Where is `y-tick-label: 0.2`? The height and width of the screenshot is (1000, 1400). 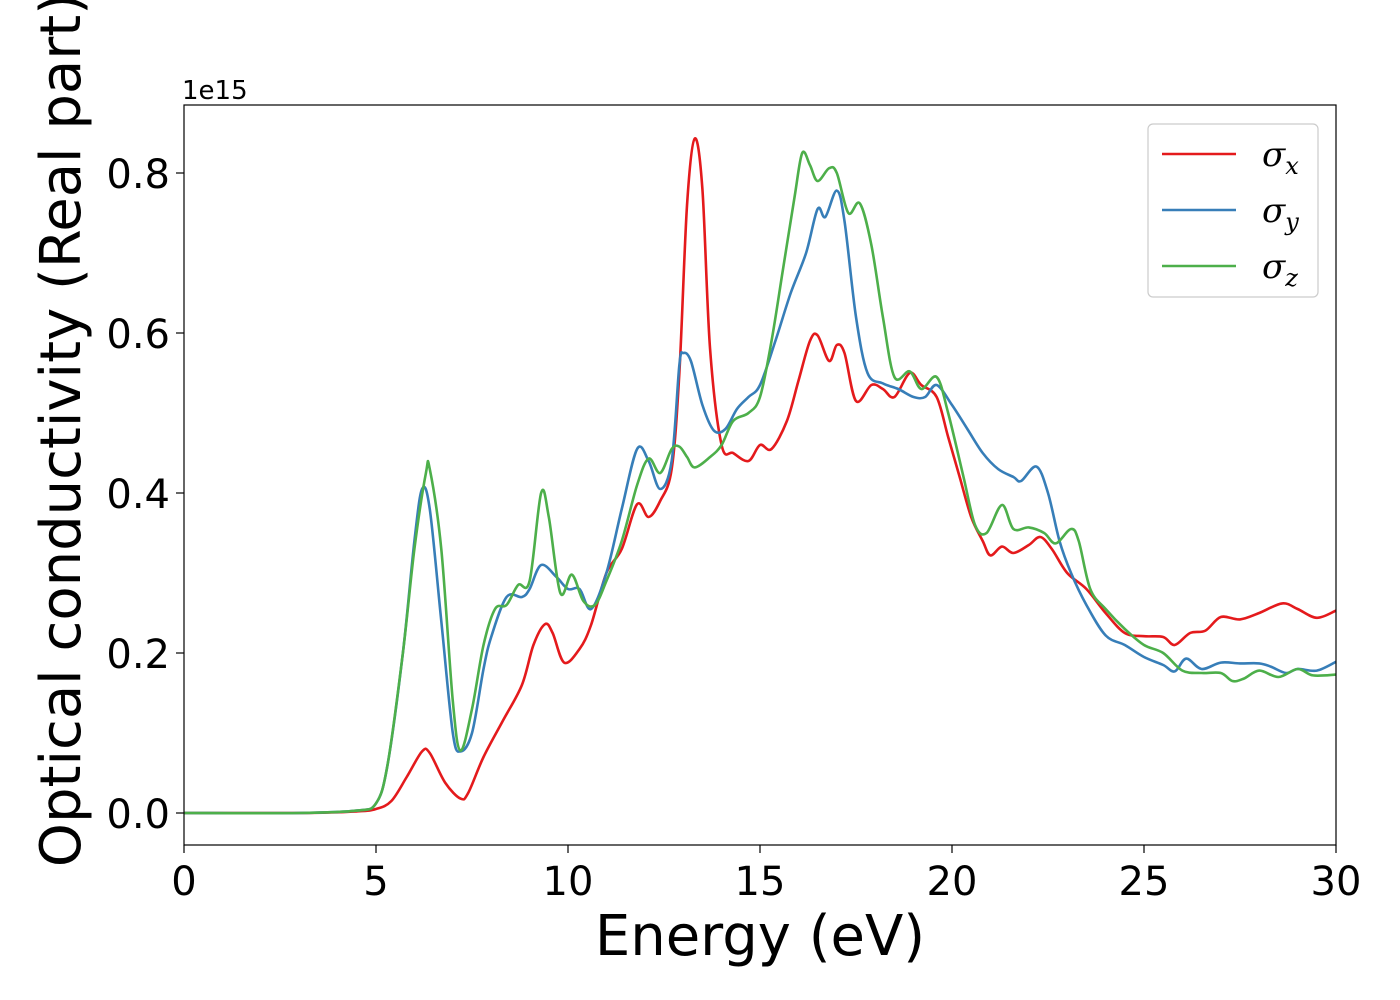 y-tick-label: 0.2 is located at coordinates (138, 655).